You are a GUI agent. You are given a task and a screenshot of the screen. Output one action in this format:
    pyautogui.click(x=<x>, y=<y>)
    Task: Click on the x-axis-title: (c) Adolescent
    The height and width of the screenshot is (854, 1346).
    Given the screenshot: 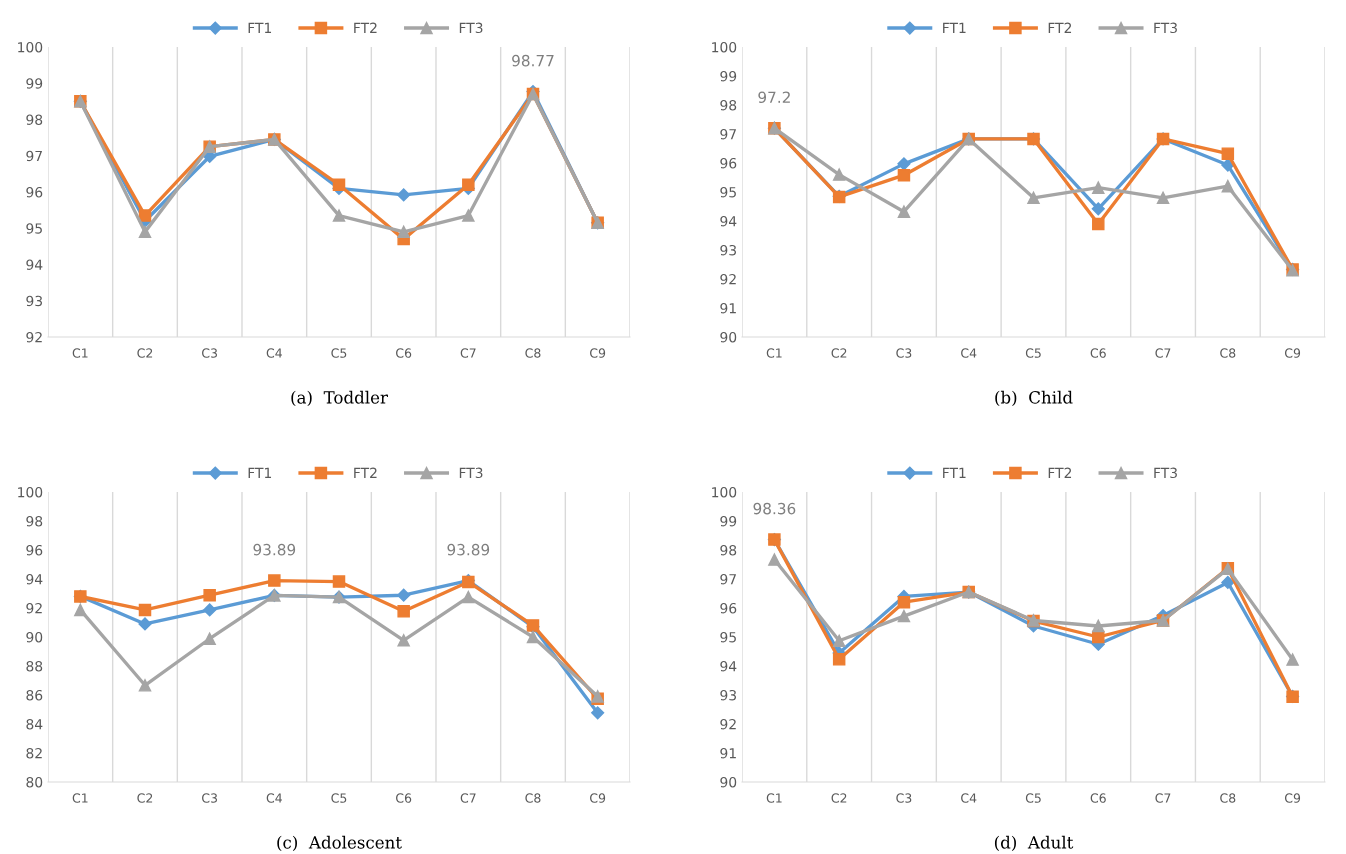 What is the action you would take?
    pyautogui.click(x=339, y=843)
    